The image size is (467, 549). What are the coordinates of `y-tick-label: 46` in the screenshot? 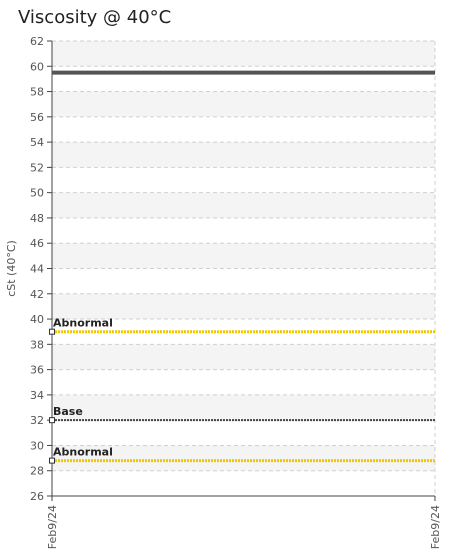 It's located at (37, 243).